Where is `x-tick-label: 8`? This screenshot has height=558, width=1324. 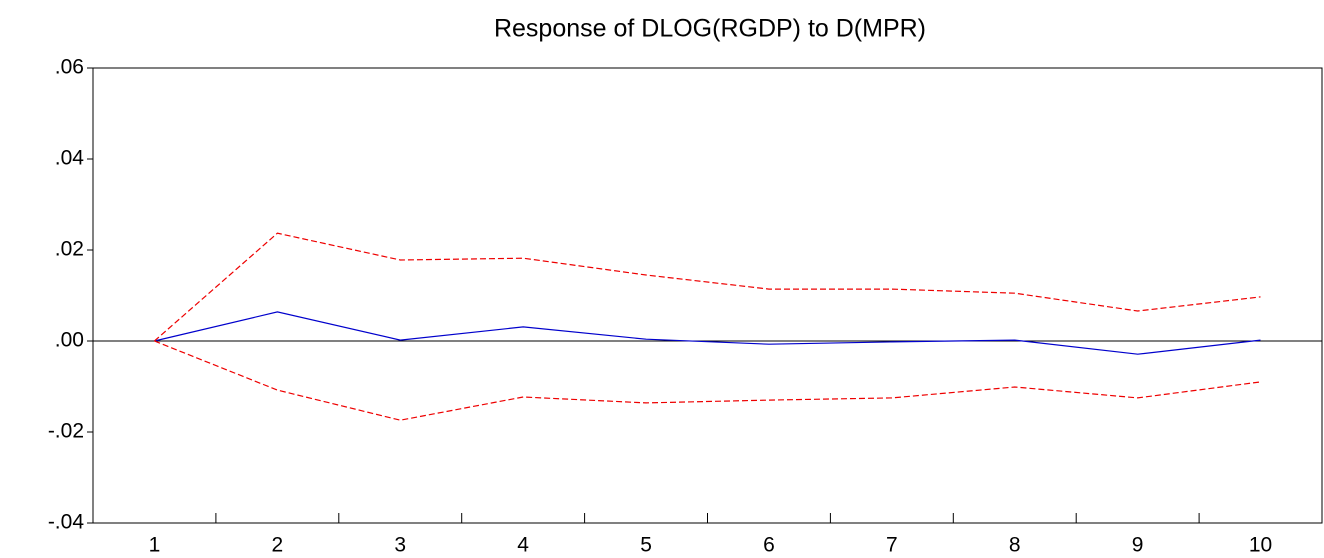
x-tick-label: 8 is located at coordinates (1015, 545).